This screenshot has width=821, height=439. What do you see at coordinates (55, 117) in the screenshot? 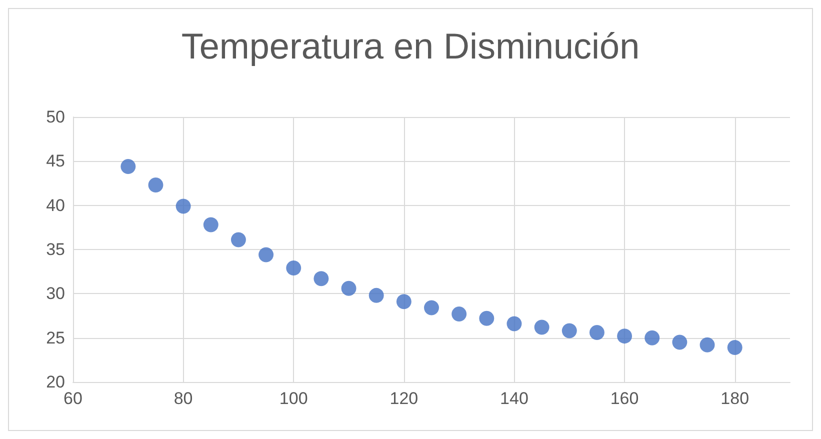
I see `y-tick-label: 50` at bounding box center [55, 117].